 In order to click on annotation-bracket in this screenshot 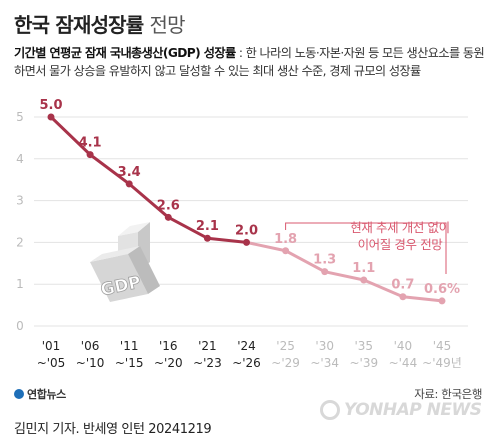, I will do `click(366, 248)`.